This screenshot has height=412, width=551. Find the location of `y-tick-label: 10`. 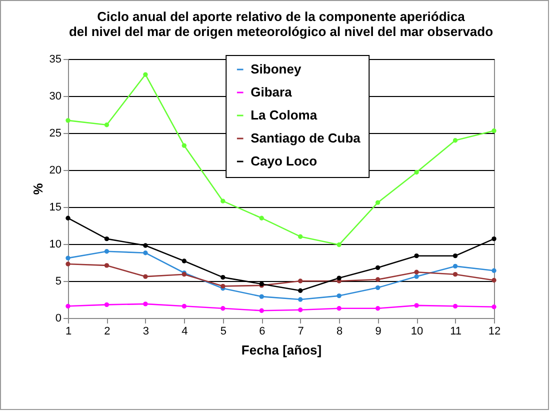

y-tick-label: 10 is located at coordinates (55, 244).